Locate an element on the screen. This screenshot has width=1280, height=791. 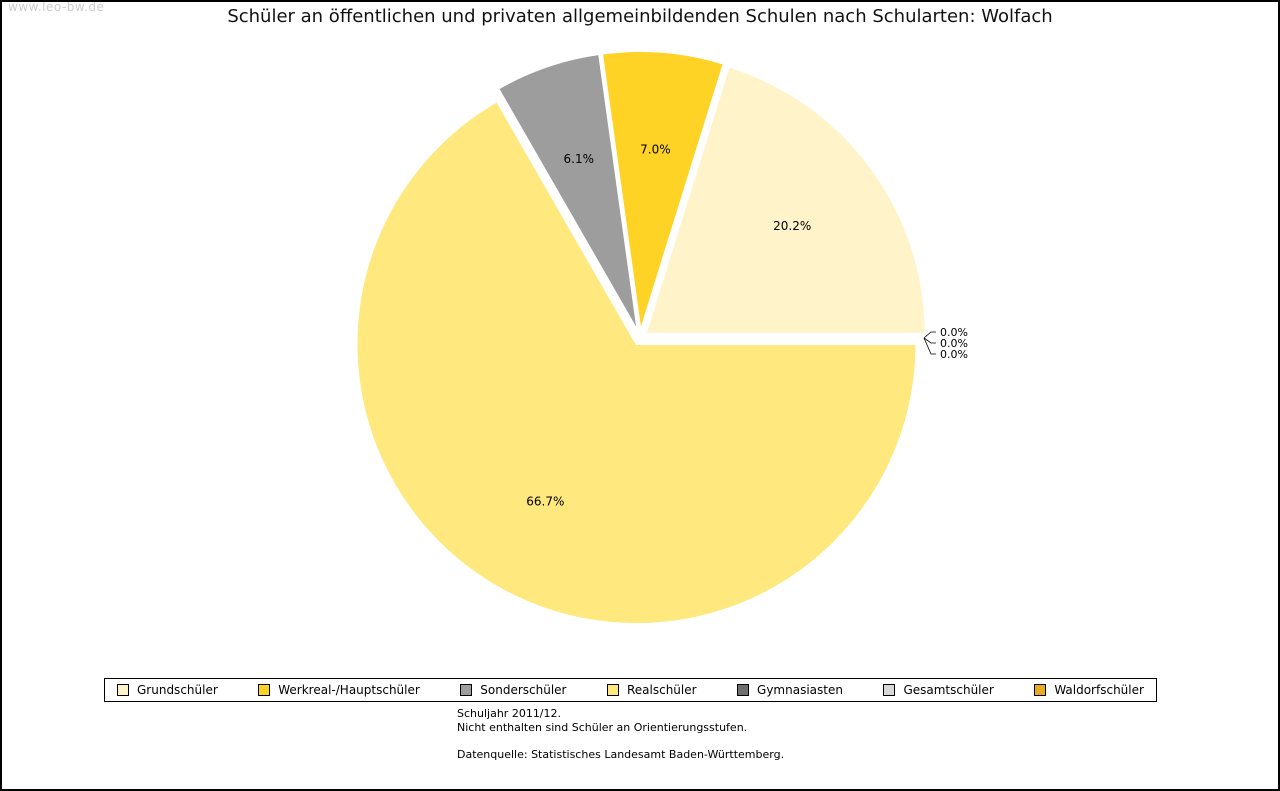
pie-slice-value-label-gesamtsch-ler: 0.0% is located at coordinates (954, 343).